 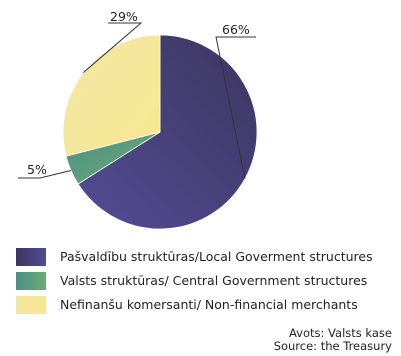 What do you see at coordinates (235, 107) in the screenshot?
I see `leader-line-local-government` at bounding box center [235, 107].